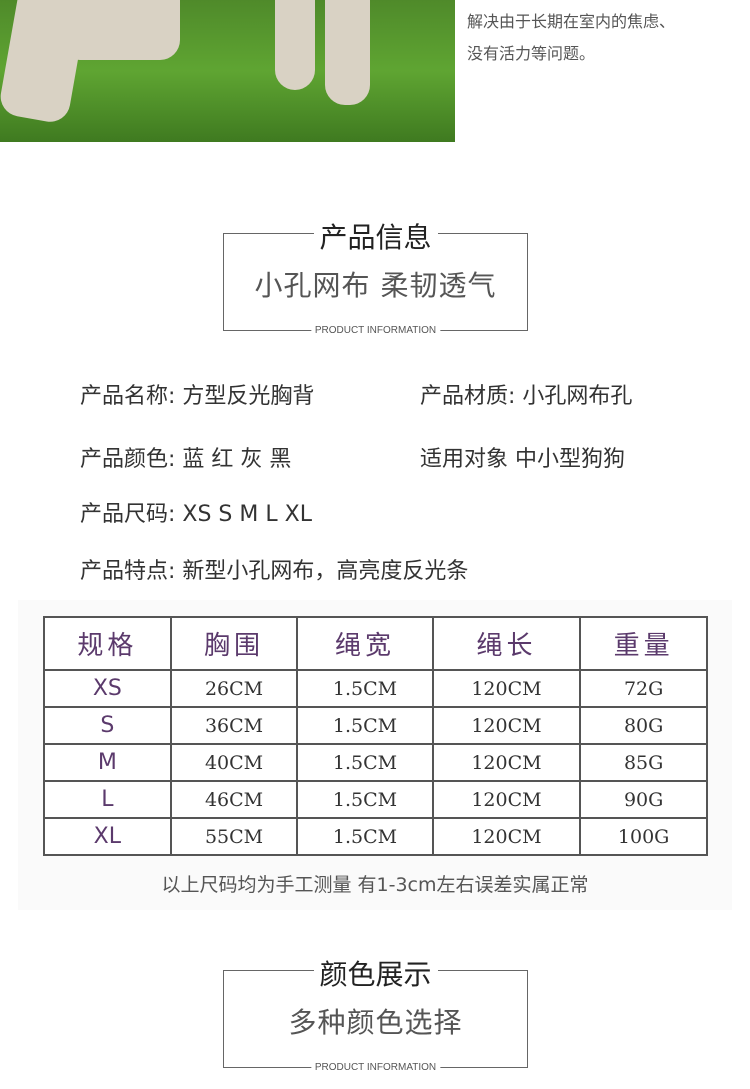 This screenshot has width=750, height=1089. What do you see at coordinates (107, 762) in the screenshot?
I see `size-cell: M` at bounding box center [107, 762].